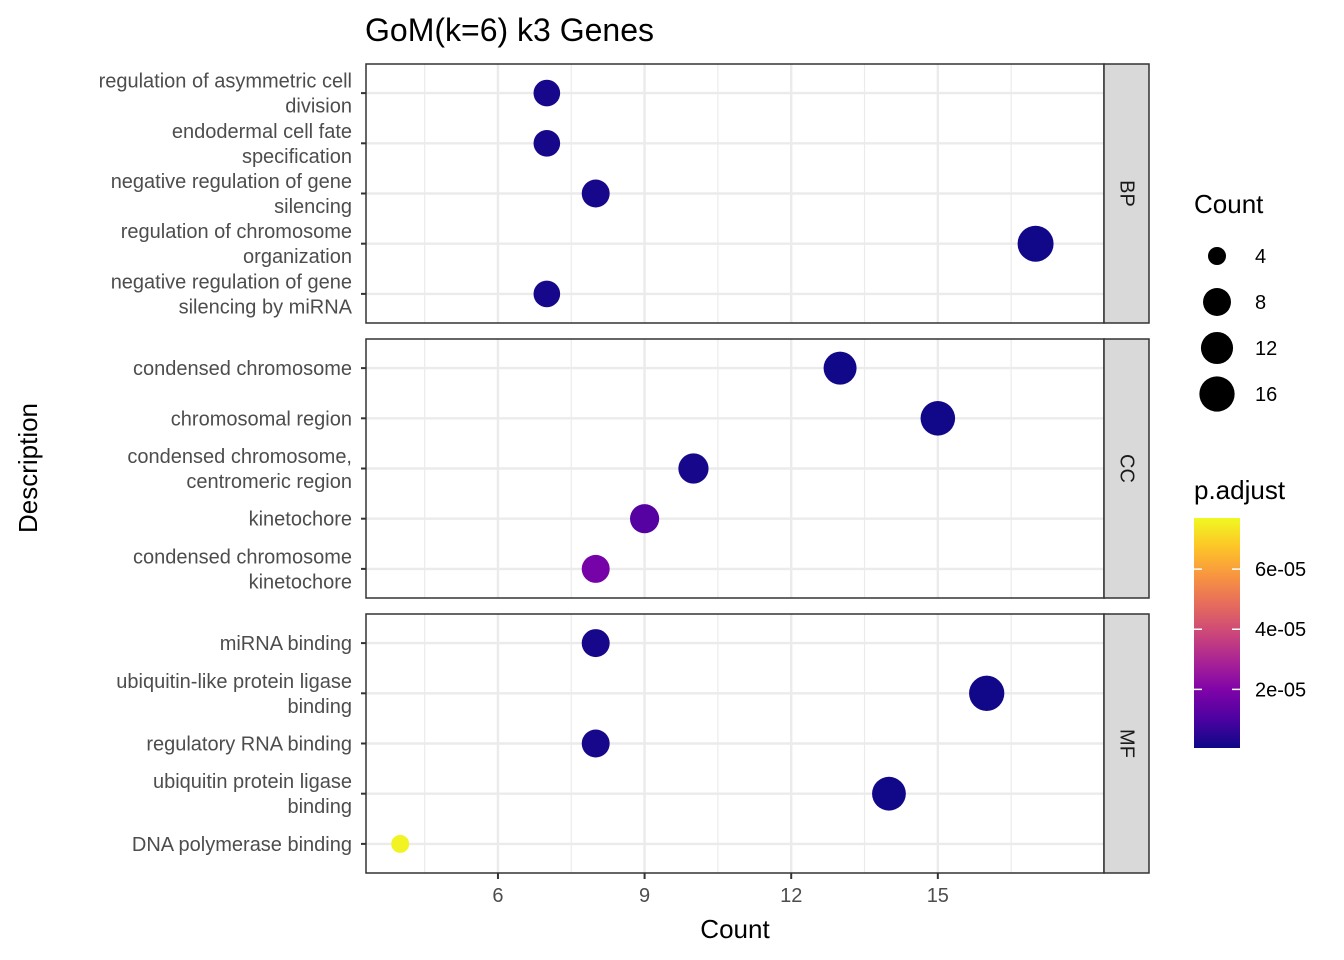  Describe the element at coordinates (318, 107) in the screenshot. I see `term-label-line: division` at that location.